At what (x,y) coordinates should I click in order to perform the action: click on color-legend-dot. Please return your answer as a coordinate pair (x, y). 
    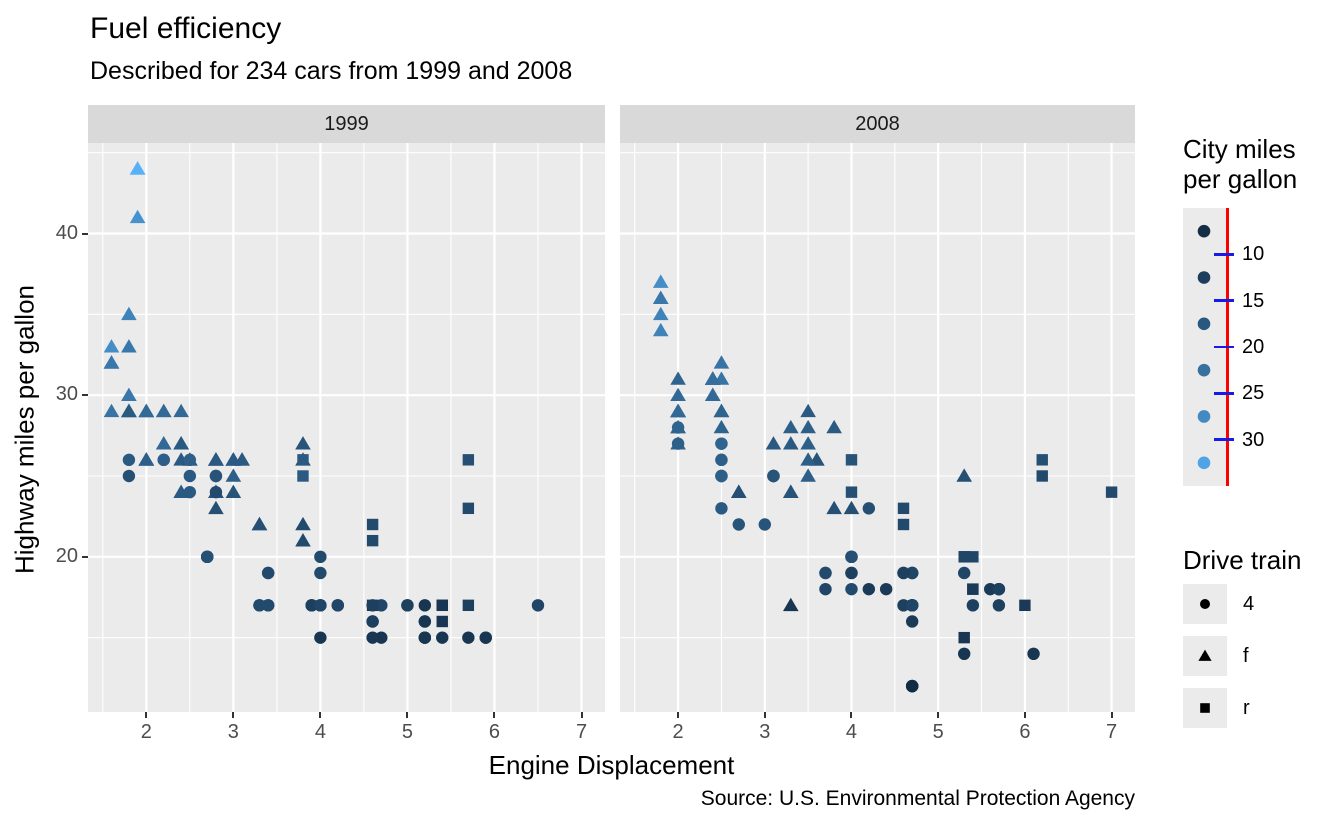
    Looking at the image, I should click on (1204, 324).